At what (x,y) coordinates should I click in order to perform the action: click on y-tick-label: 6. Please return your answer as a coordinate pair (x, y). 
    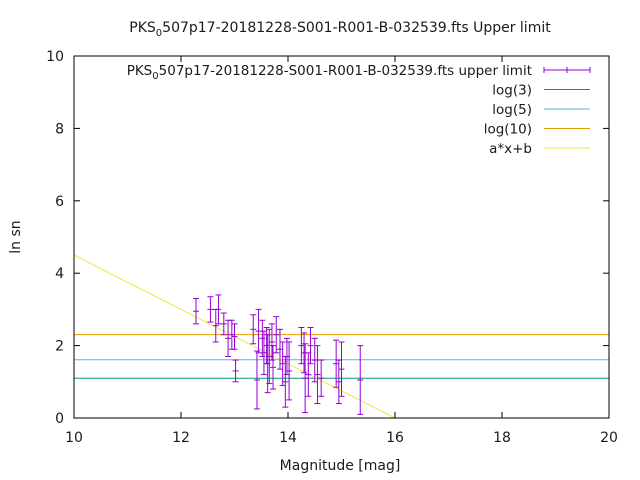
    Looking at the image, I should click on (59, 202).